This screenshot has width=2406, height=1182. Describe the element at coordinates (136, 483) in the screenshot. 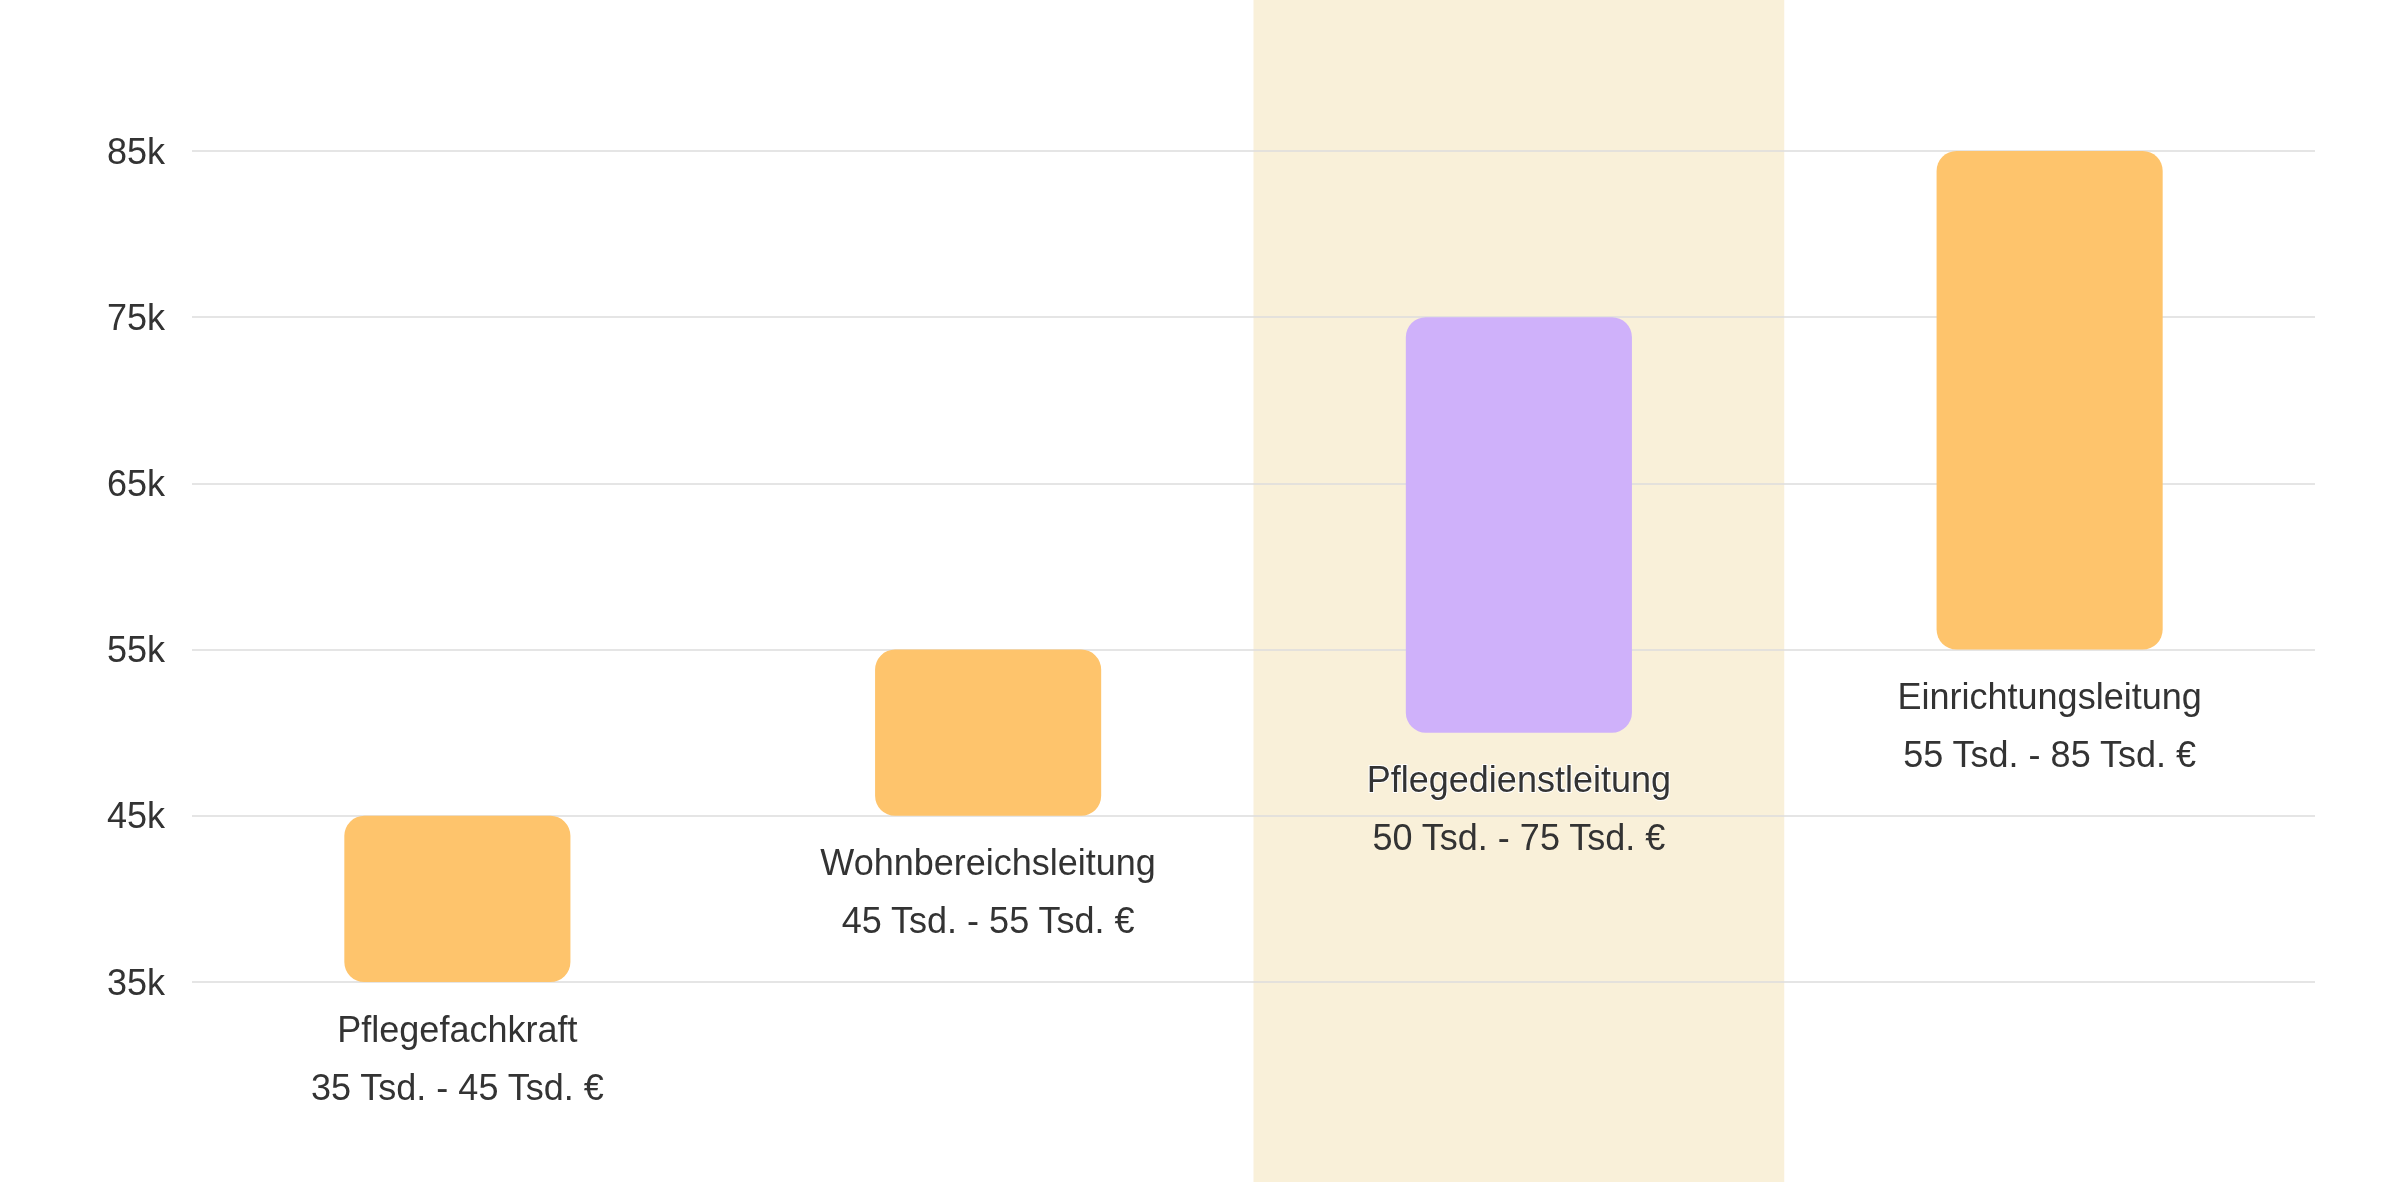

I see `y-tick-label: 65k` at that location.